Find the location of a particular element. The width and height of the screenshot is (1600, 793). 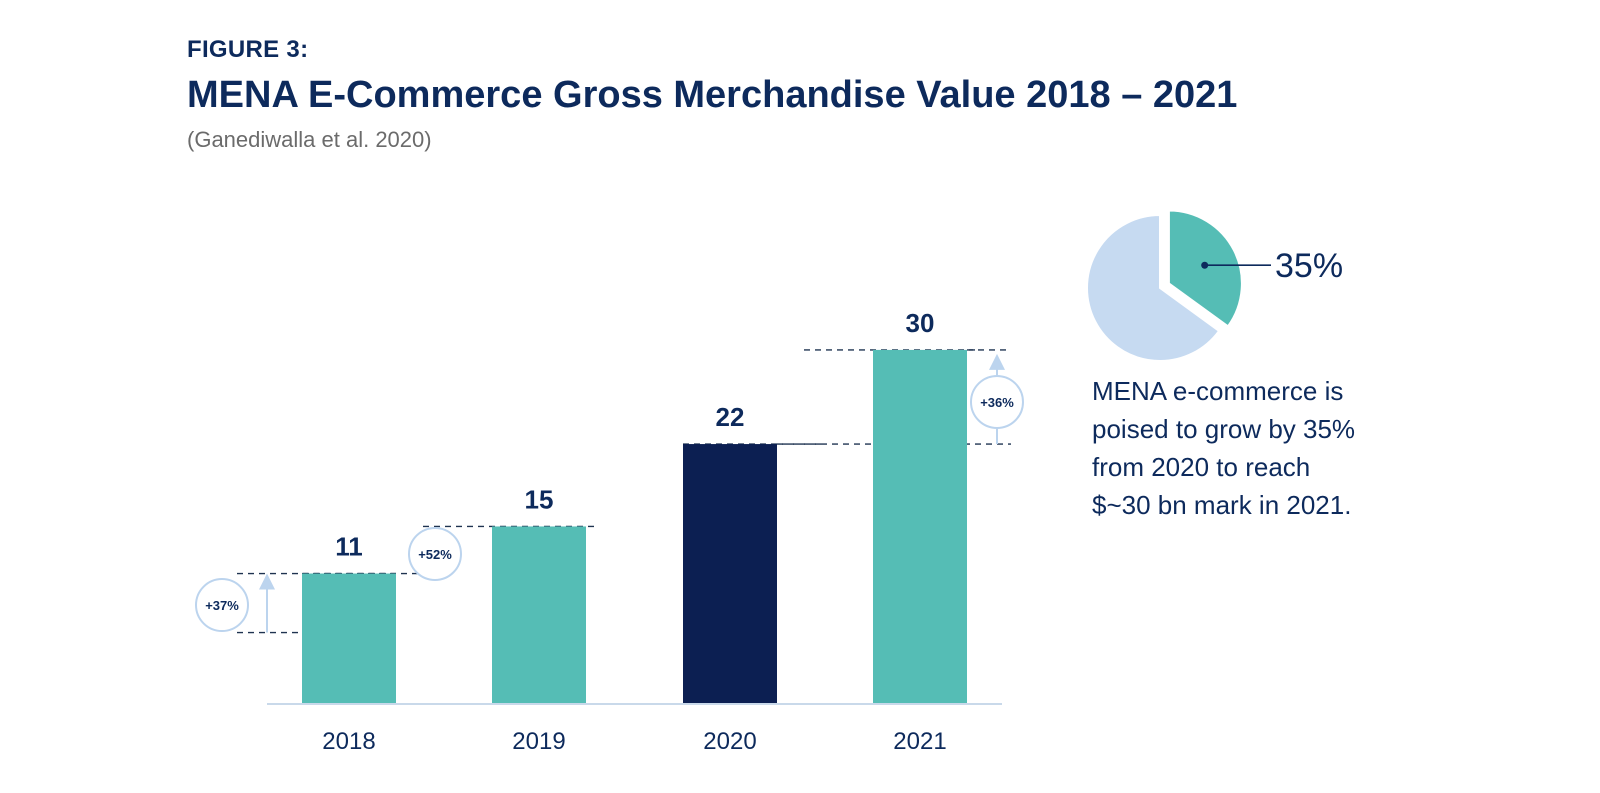

growth-label: +36% is located at coordinates (997, 402).